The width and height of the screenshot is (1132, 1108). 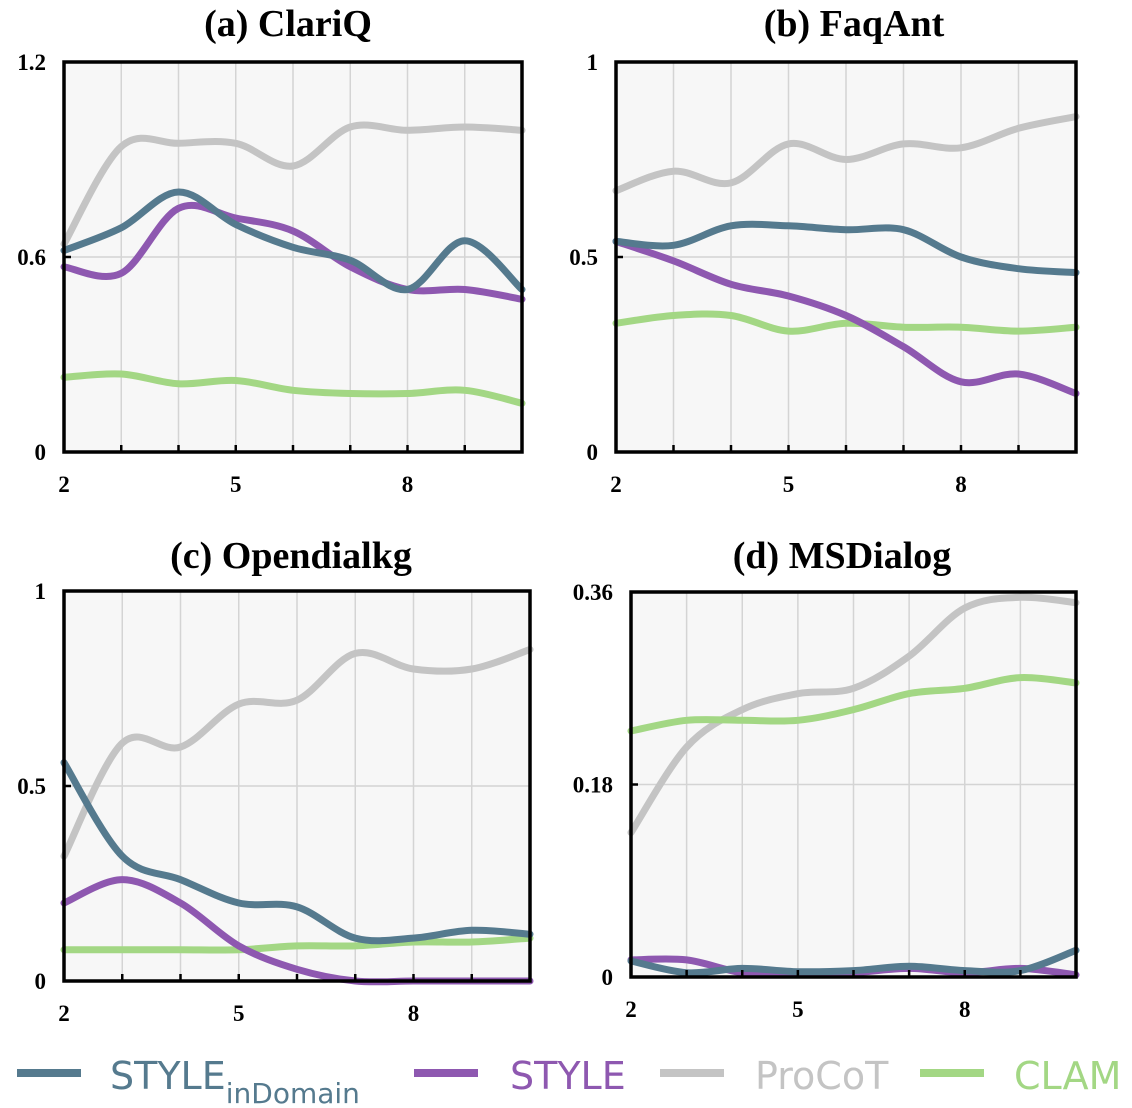 I want to click on legend-item-style: STYLE, so click(x=520, y=1076).